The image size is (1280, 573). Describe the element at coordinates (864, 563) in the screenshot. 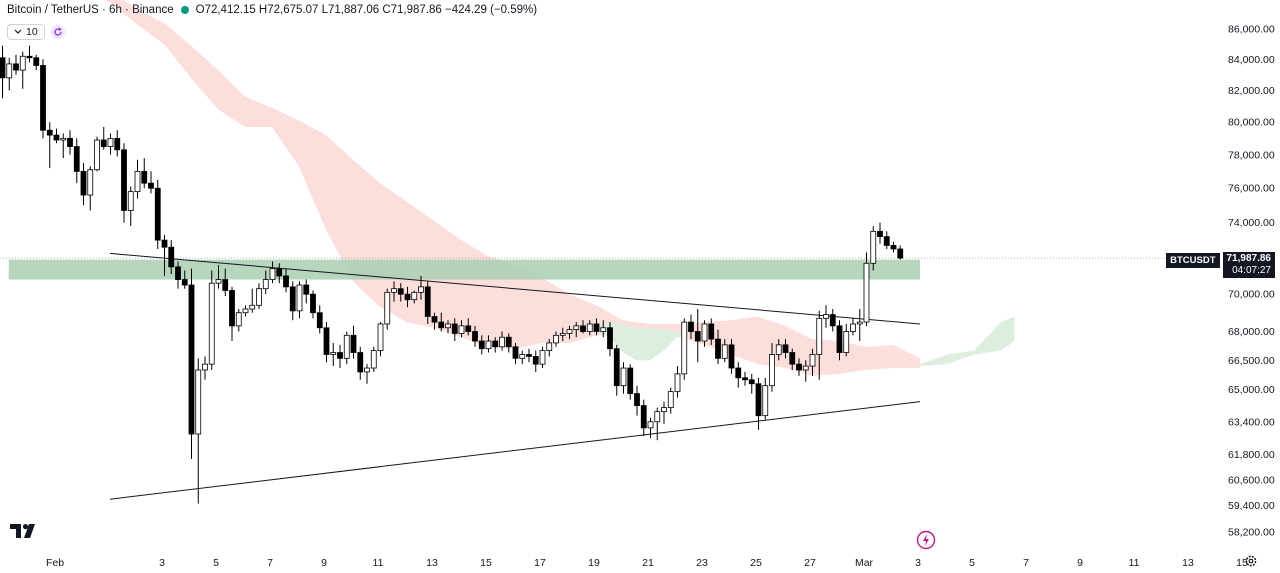

I see `x-tick-label: Mar` at that location.